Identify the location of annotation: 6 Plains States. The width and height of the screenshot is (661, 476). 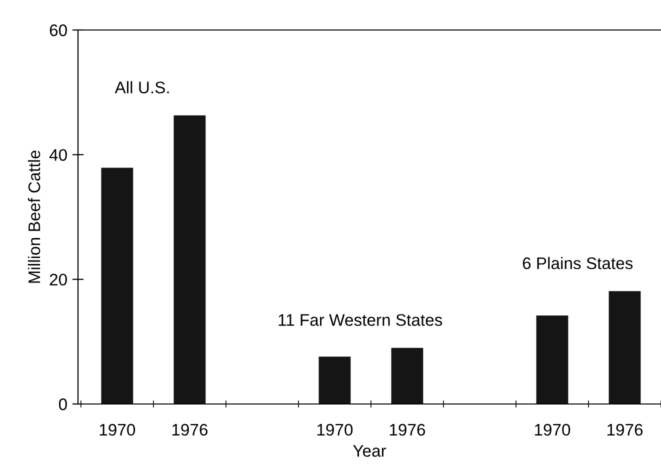
(577, 263).